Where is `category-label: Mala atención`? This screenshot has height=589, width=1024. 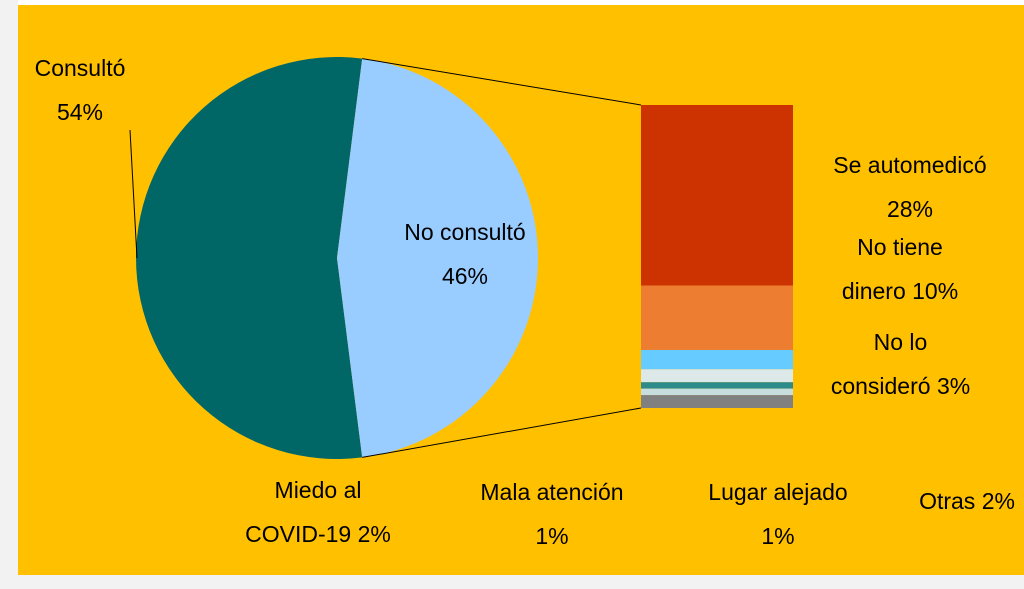
category-label: Mala atención is located at coordinates (552, 492).